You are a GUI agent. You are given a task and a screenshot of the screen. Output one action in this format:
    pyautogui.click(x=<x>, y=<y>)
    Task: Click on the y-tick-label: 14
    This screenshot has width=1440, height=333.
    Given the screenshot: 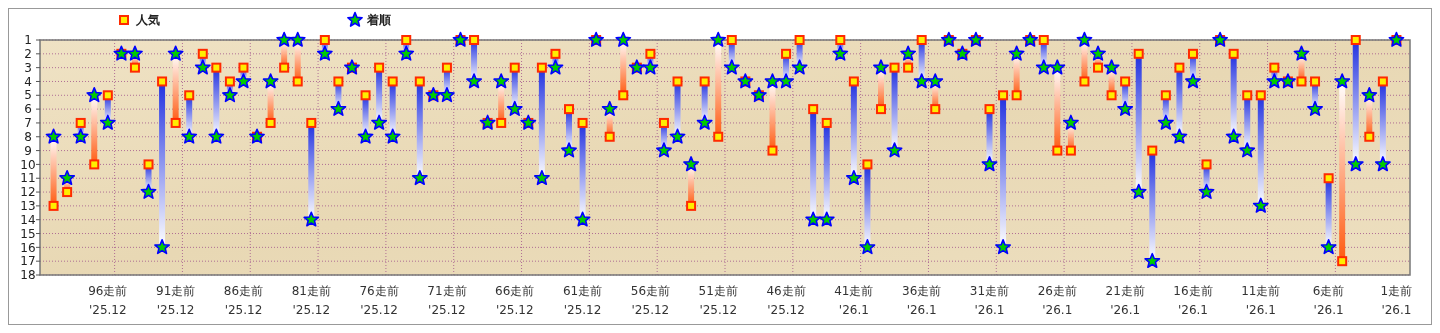 What is the action you would take?
    pyautogui.click(x=28, y=219)
    